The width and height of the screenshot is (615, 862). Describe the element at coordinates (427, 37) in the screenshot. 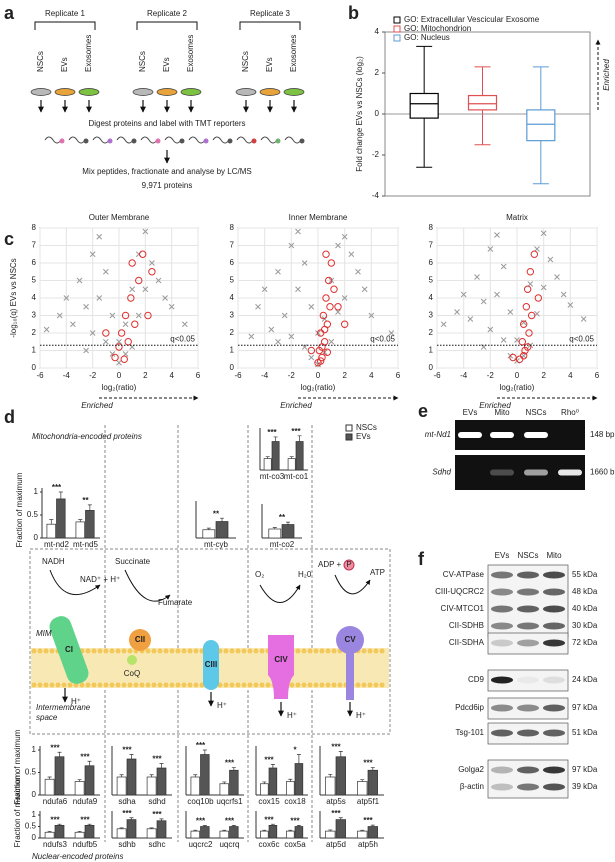

I see `legend-label: GO: Nucleus` at that location.